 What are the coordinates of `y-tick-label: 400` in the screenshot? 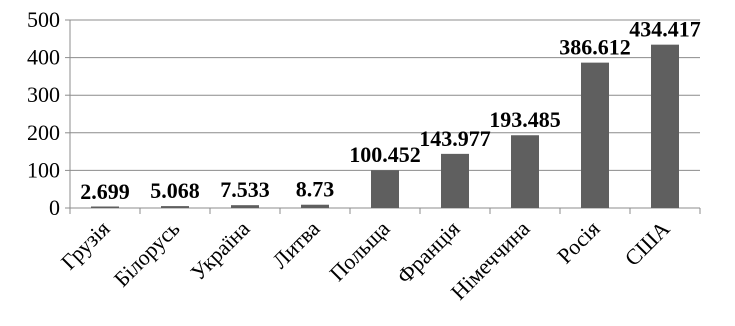 It's located at (43, 57).